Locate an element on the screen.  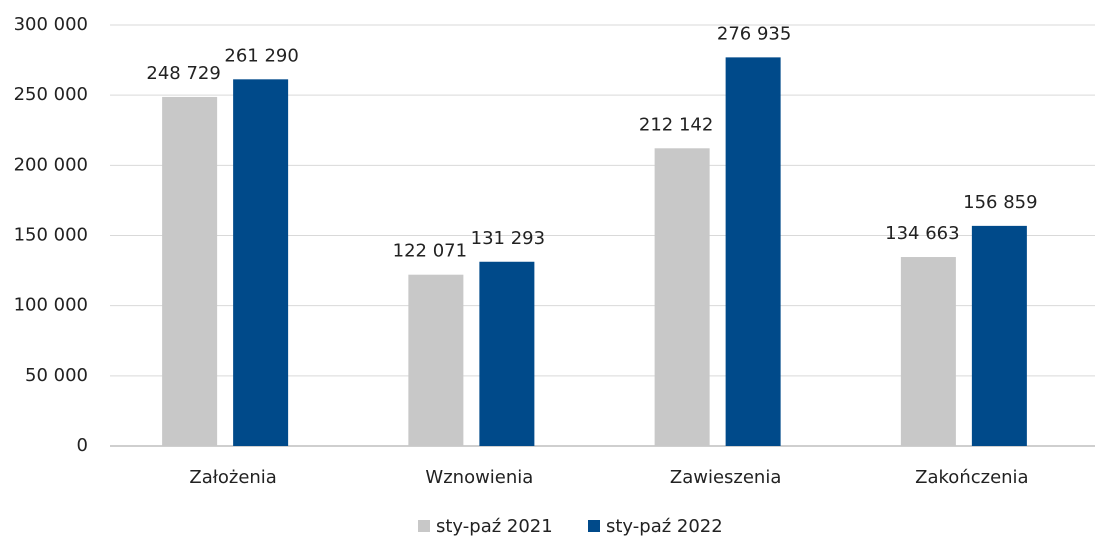
legend-label: sty-paź 2022 is located at coordinates (664, 526).